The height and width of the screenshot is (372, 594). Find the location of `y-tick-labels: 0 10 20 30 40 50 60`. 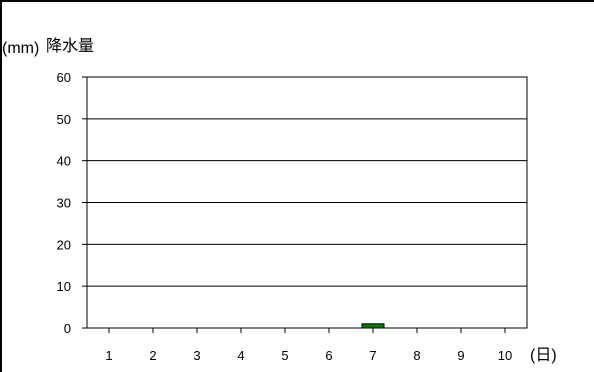

y-tick-labels: 0 10 20 30 40 50 60 is located at coordinates (72, 203).